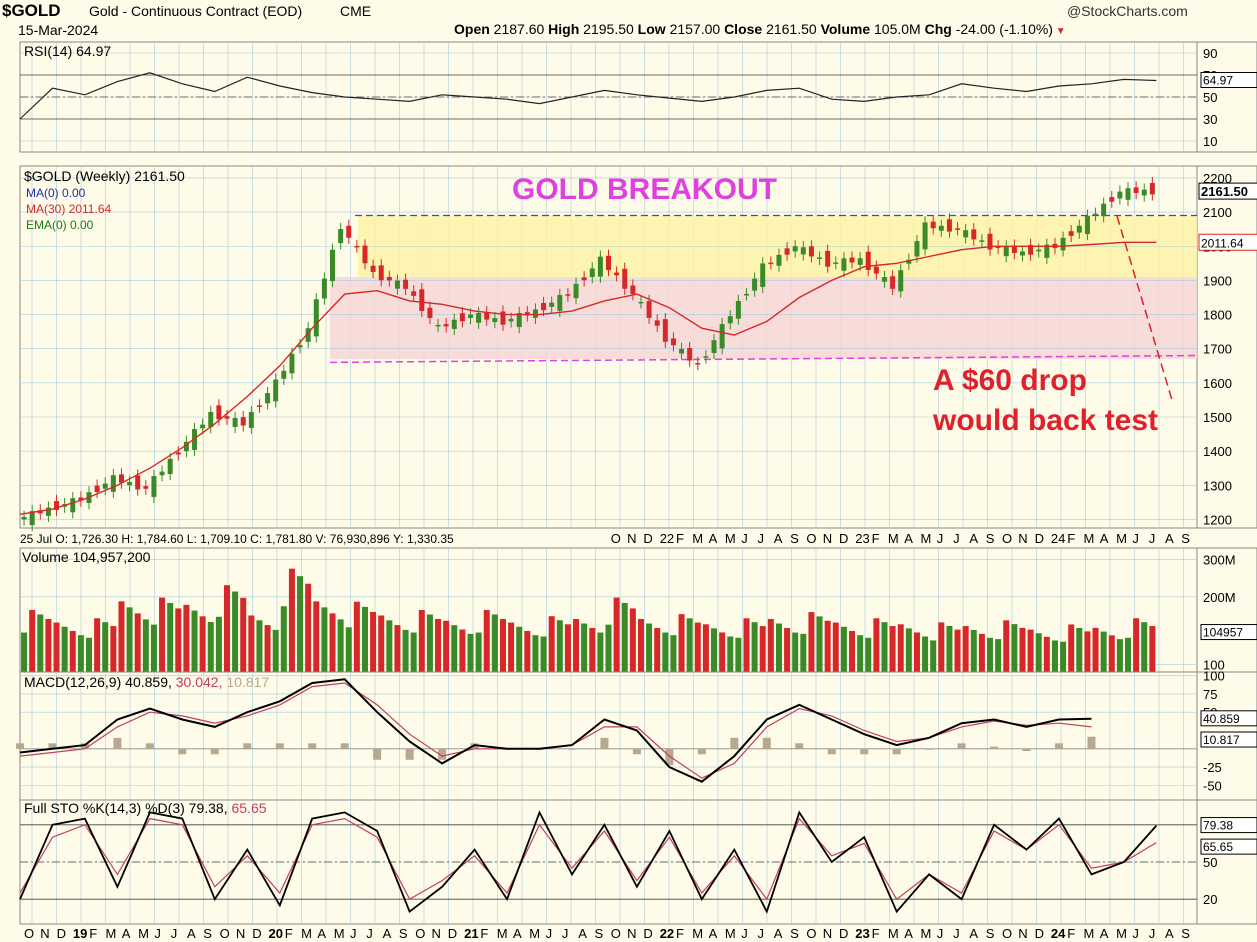 This screenshot has width=1257, height=942. What do you see at coordinates (1222, 243) in the screenshot?
I see `ma-last-value: 2011.64` at bounding box center [1222, 243].